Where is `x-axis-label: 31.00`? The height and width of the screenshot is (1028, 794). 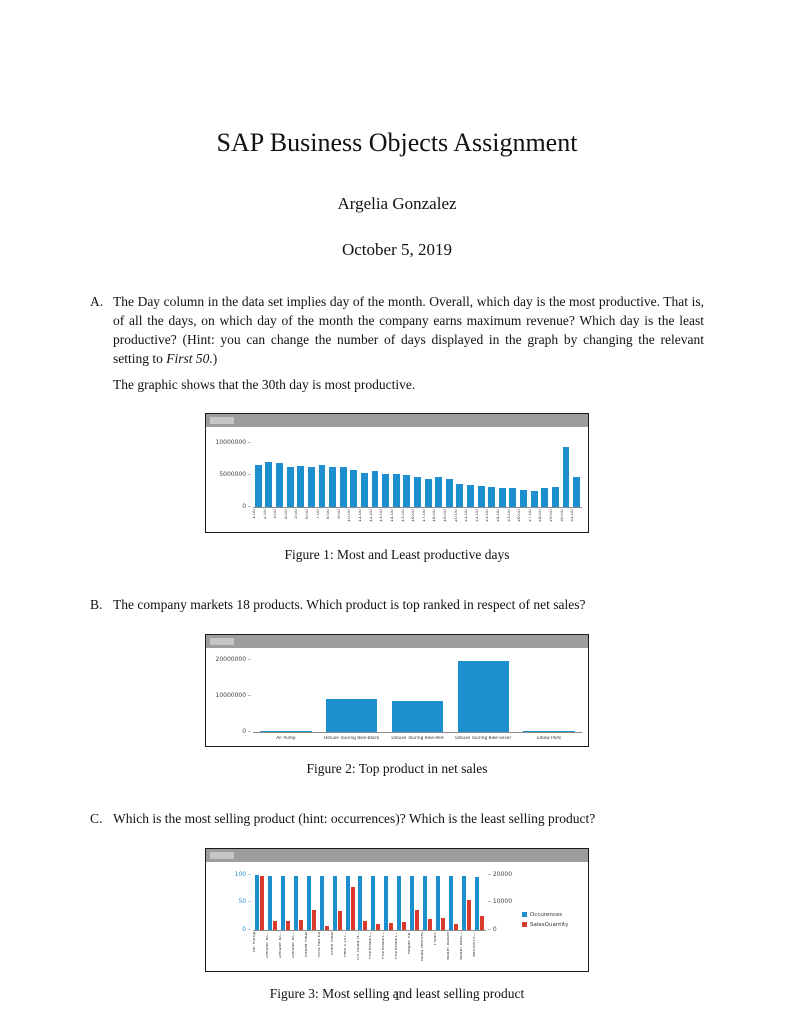
x-axis-label: 31.00 is located at coordinates (573, 515).